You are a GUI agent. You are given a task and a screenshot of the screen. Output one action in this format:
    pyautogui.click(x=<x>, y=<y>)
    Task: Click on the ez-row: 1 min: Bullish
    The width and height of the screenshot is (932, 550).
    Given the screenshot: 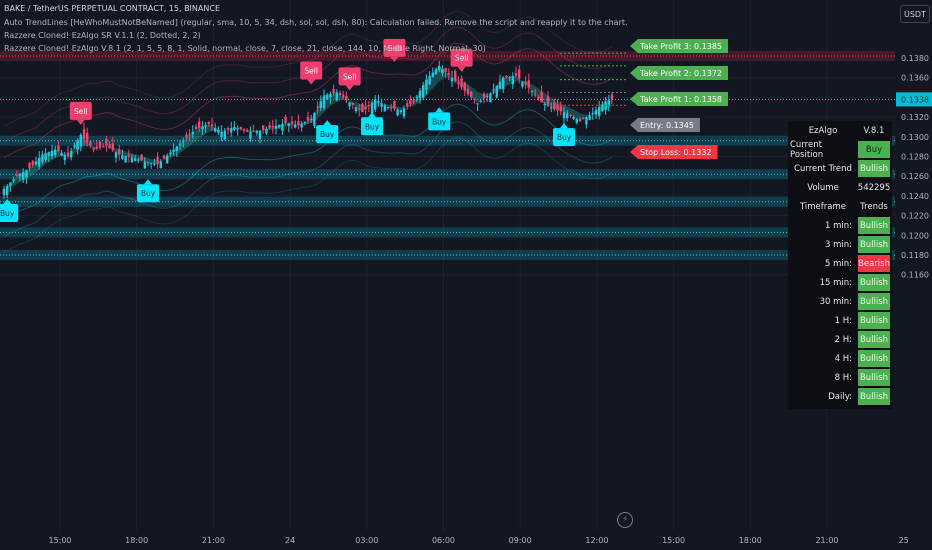 What is the action you would take?
    pyautogui.click(x=840, y=225)
    